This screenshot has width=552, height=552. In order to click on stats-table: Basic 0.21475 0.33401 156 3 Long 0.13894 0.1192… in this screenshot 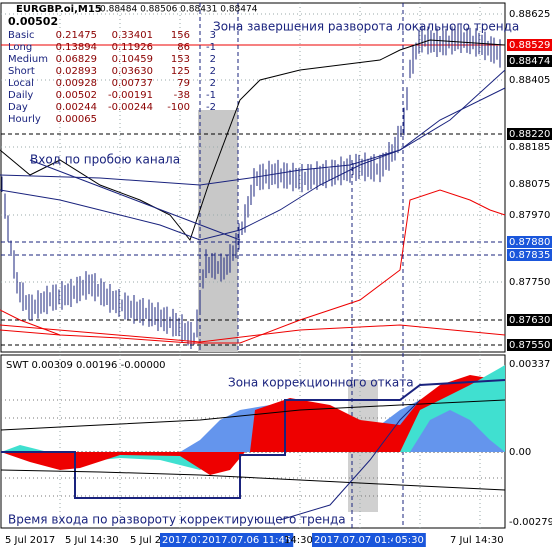, I will do `click(112, 77)`.